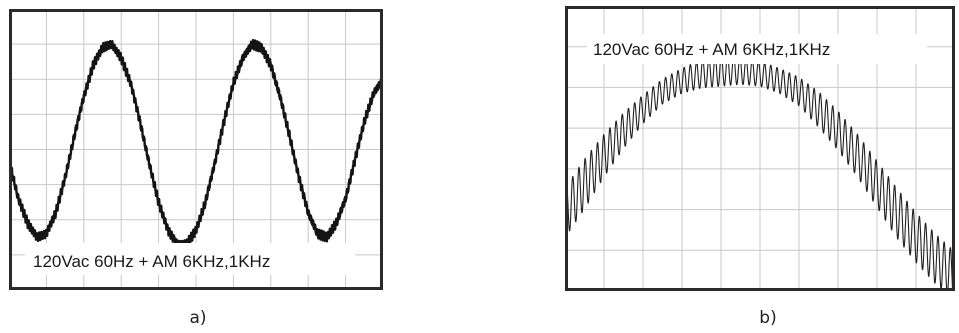 The image size is (959, 333). I want to click on caption-a: a), so click(198, 318).